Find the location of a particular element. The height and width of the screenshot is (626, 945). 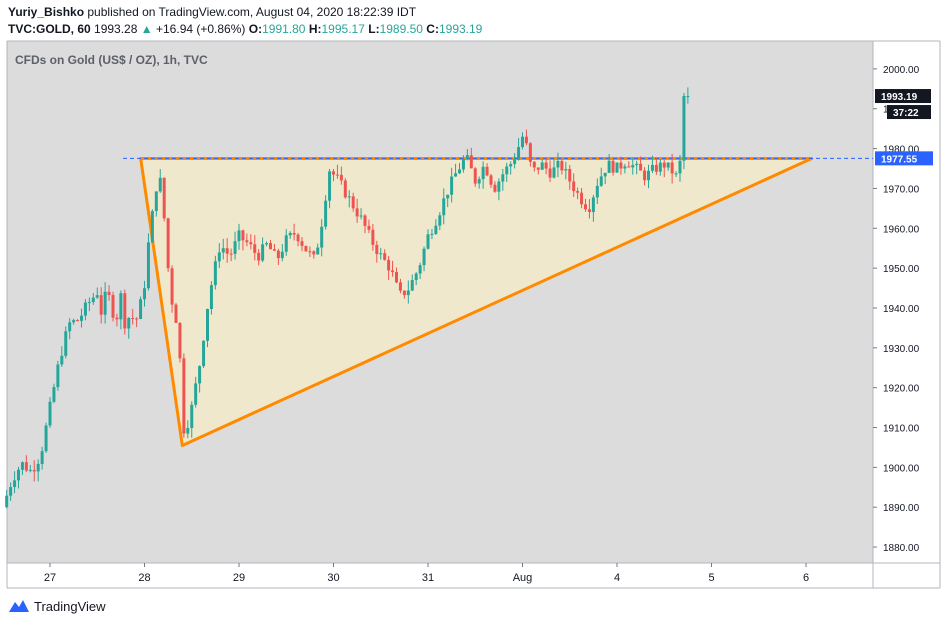

chart-title: CFDs on Gold (US$ / OZ), 1h, TVC is located at coordinates (111, 60).